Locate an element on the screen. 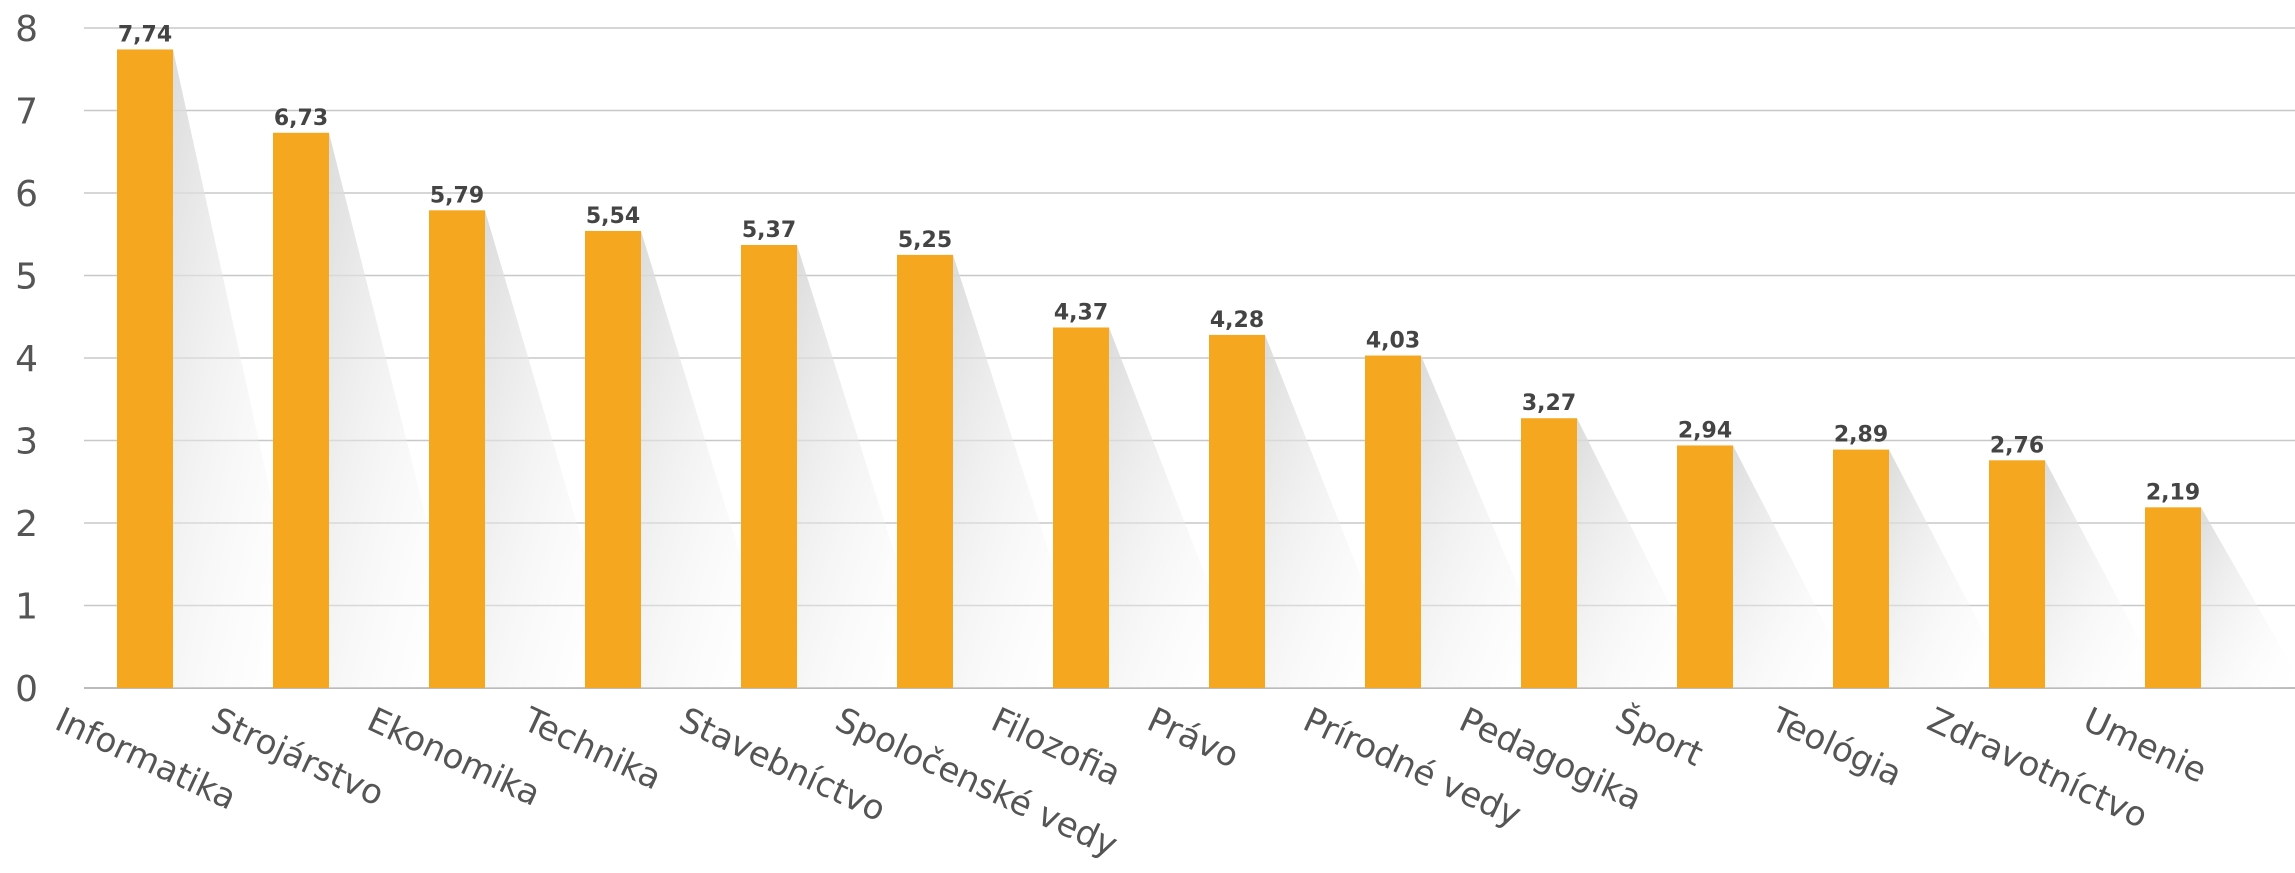 The image size is (2295, 873). y-tick-label: 6 is located at coordinates (26, 194).